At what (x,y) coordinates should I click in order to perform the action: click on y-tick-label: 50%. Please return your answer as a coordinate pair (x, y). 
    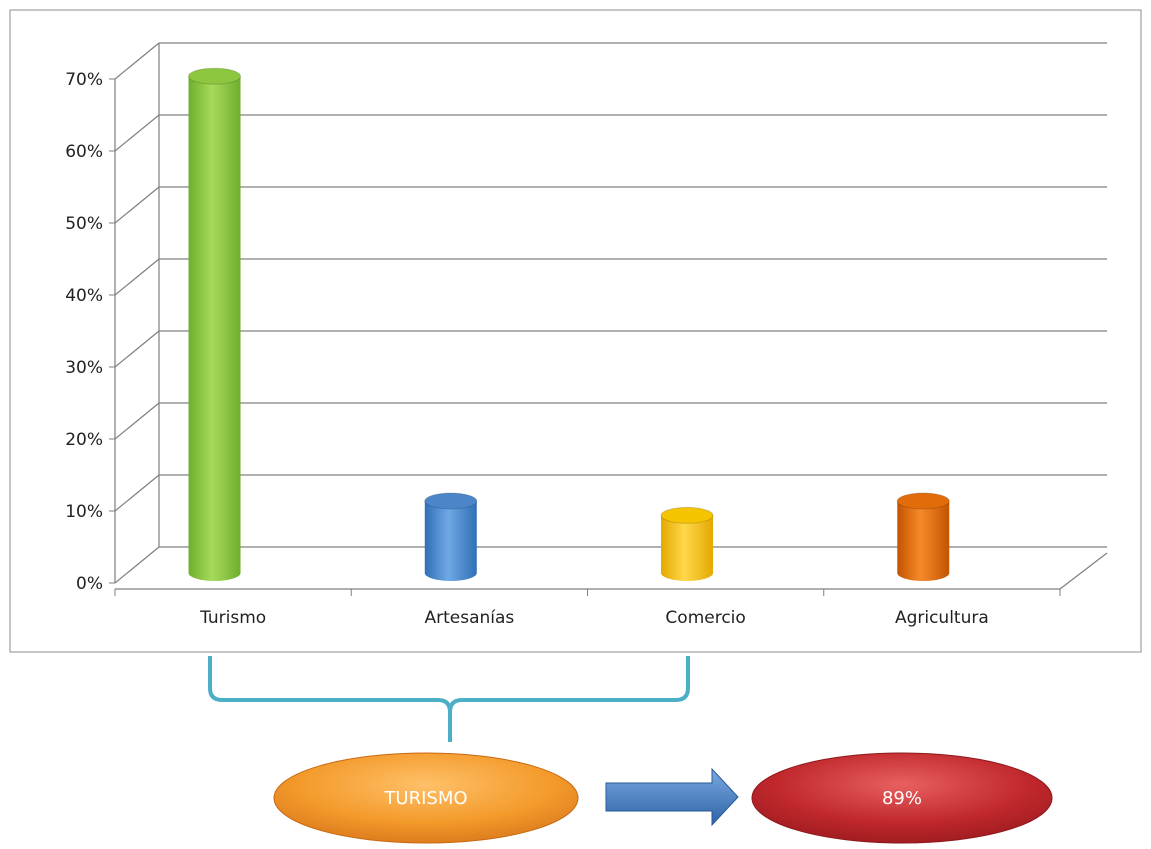
    Looking at the image, I should click on (84, 224).